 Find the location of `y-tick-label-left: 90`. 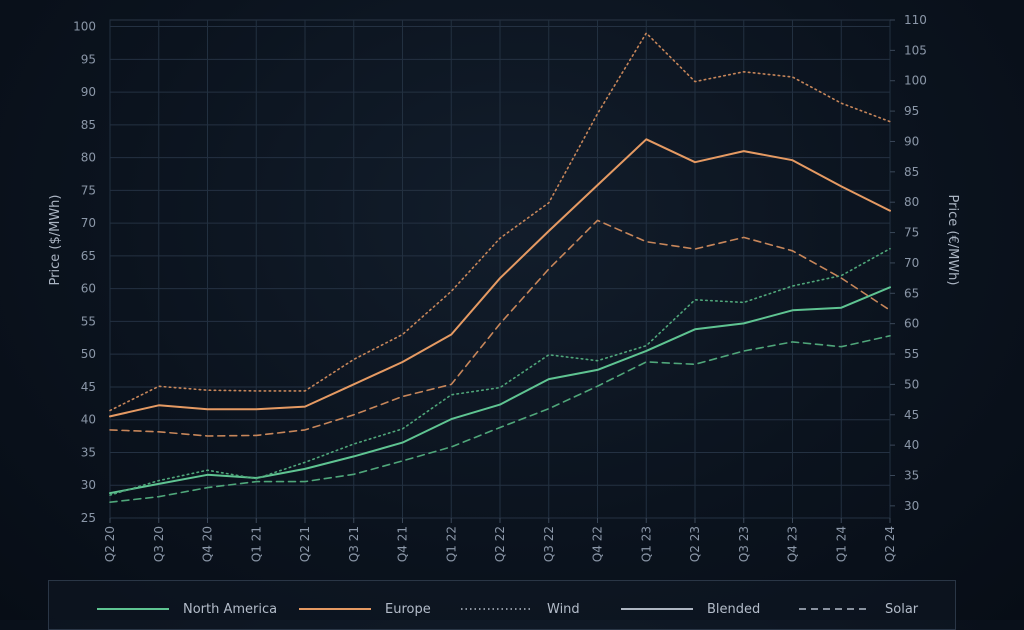

y-tick-label-left: 90 is located at coordinates (88, 92).